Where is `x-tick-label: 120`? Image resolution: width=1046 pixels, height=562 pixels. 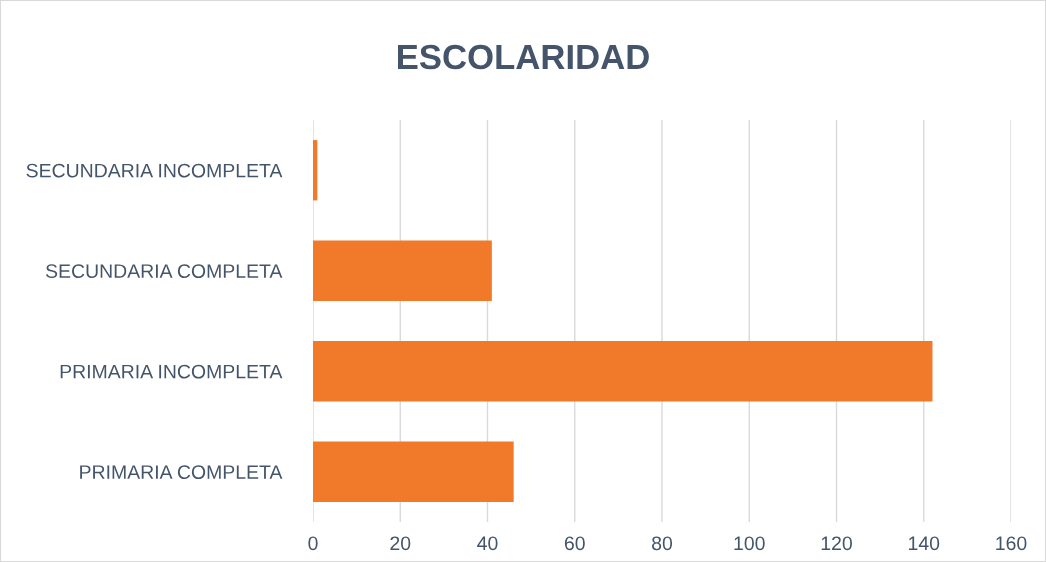
x-tick-label: 120 is located at coordinates (836, 543).